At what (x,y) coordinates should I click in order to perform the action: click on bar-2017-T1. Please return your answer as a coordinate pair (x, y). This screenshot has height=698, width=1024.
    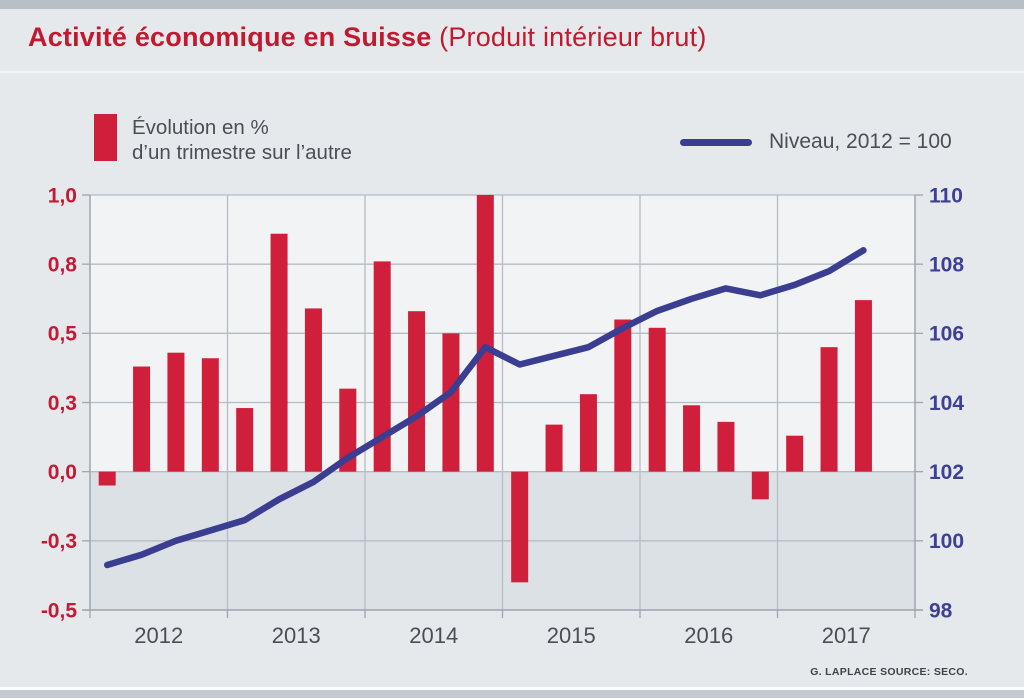
    Looking at the image, I should click on (795, 453).